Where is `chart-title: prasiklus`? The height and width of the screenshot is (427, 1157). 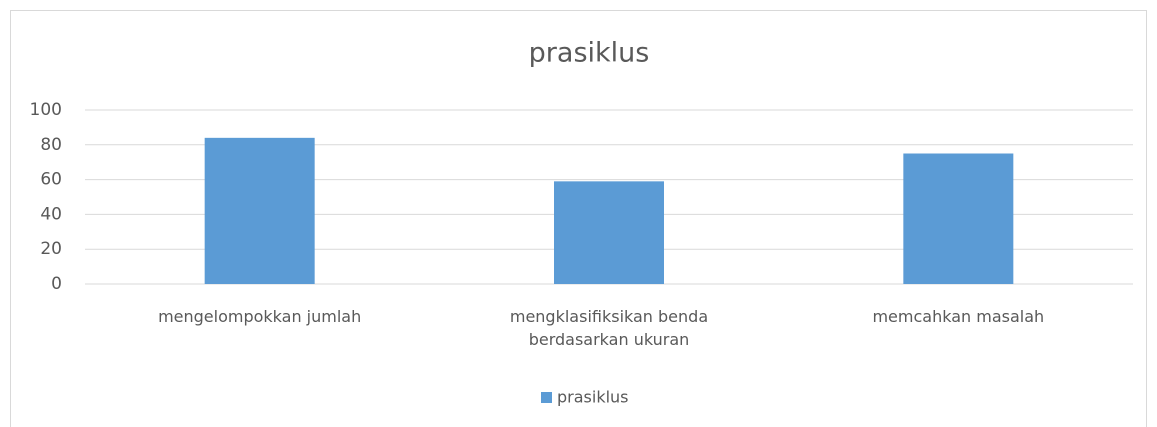 chart-title: prasiklus is located at coordinates (589, 53).